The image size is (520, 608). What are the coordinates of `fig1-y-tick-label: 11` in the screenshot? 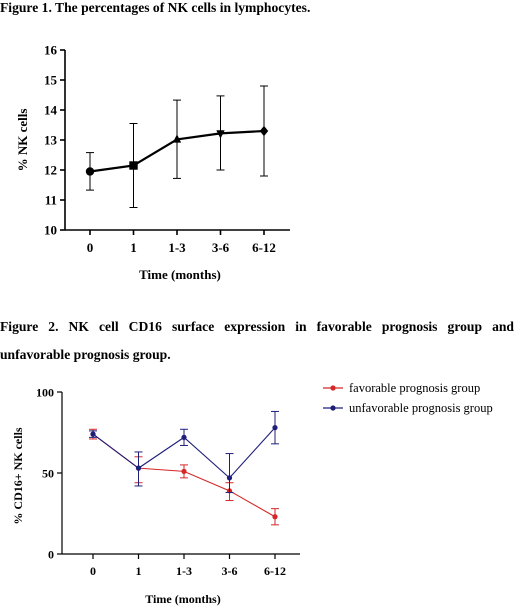 It's located at (51, 200).